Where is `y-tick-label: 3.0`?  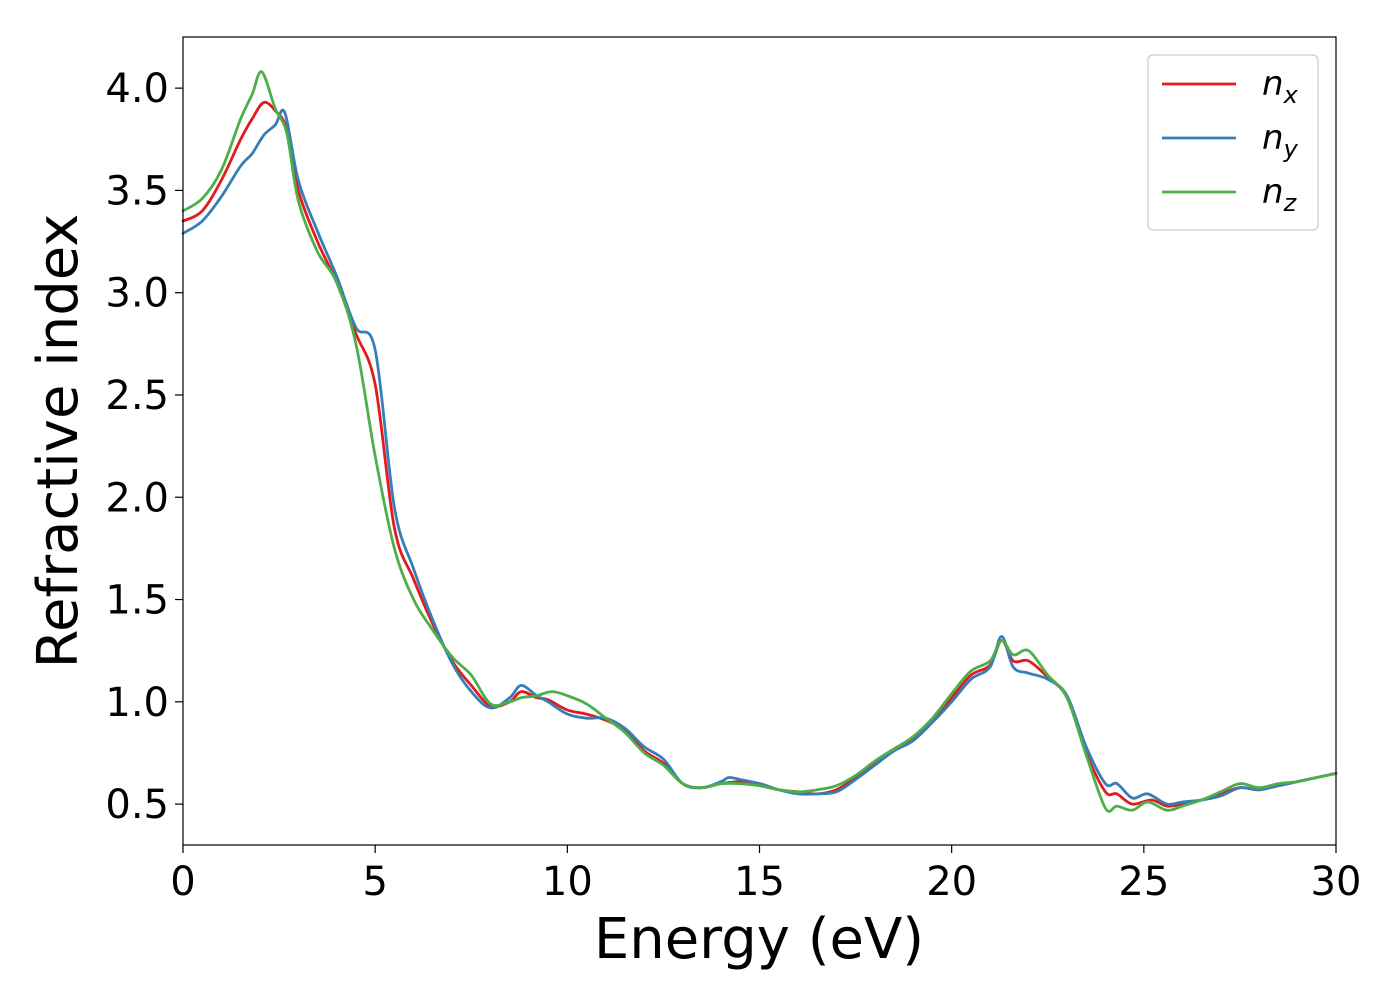
y-tick-label: 3.0 is located at coordinates (137, 294).